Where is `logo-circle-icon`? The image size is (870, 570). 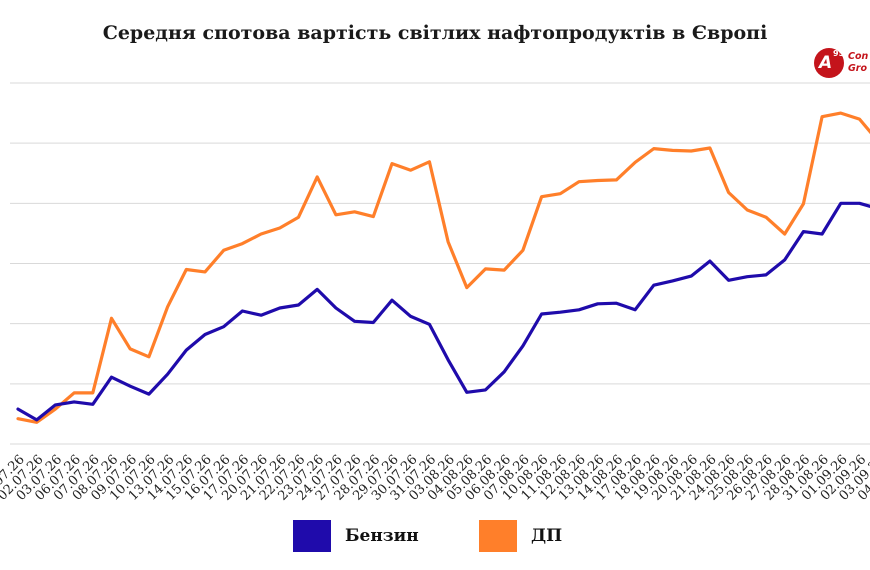 logo-circle-icon is located at coordinates (829, 63).